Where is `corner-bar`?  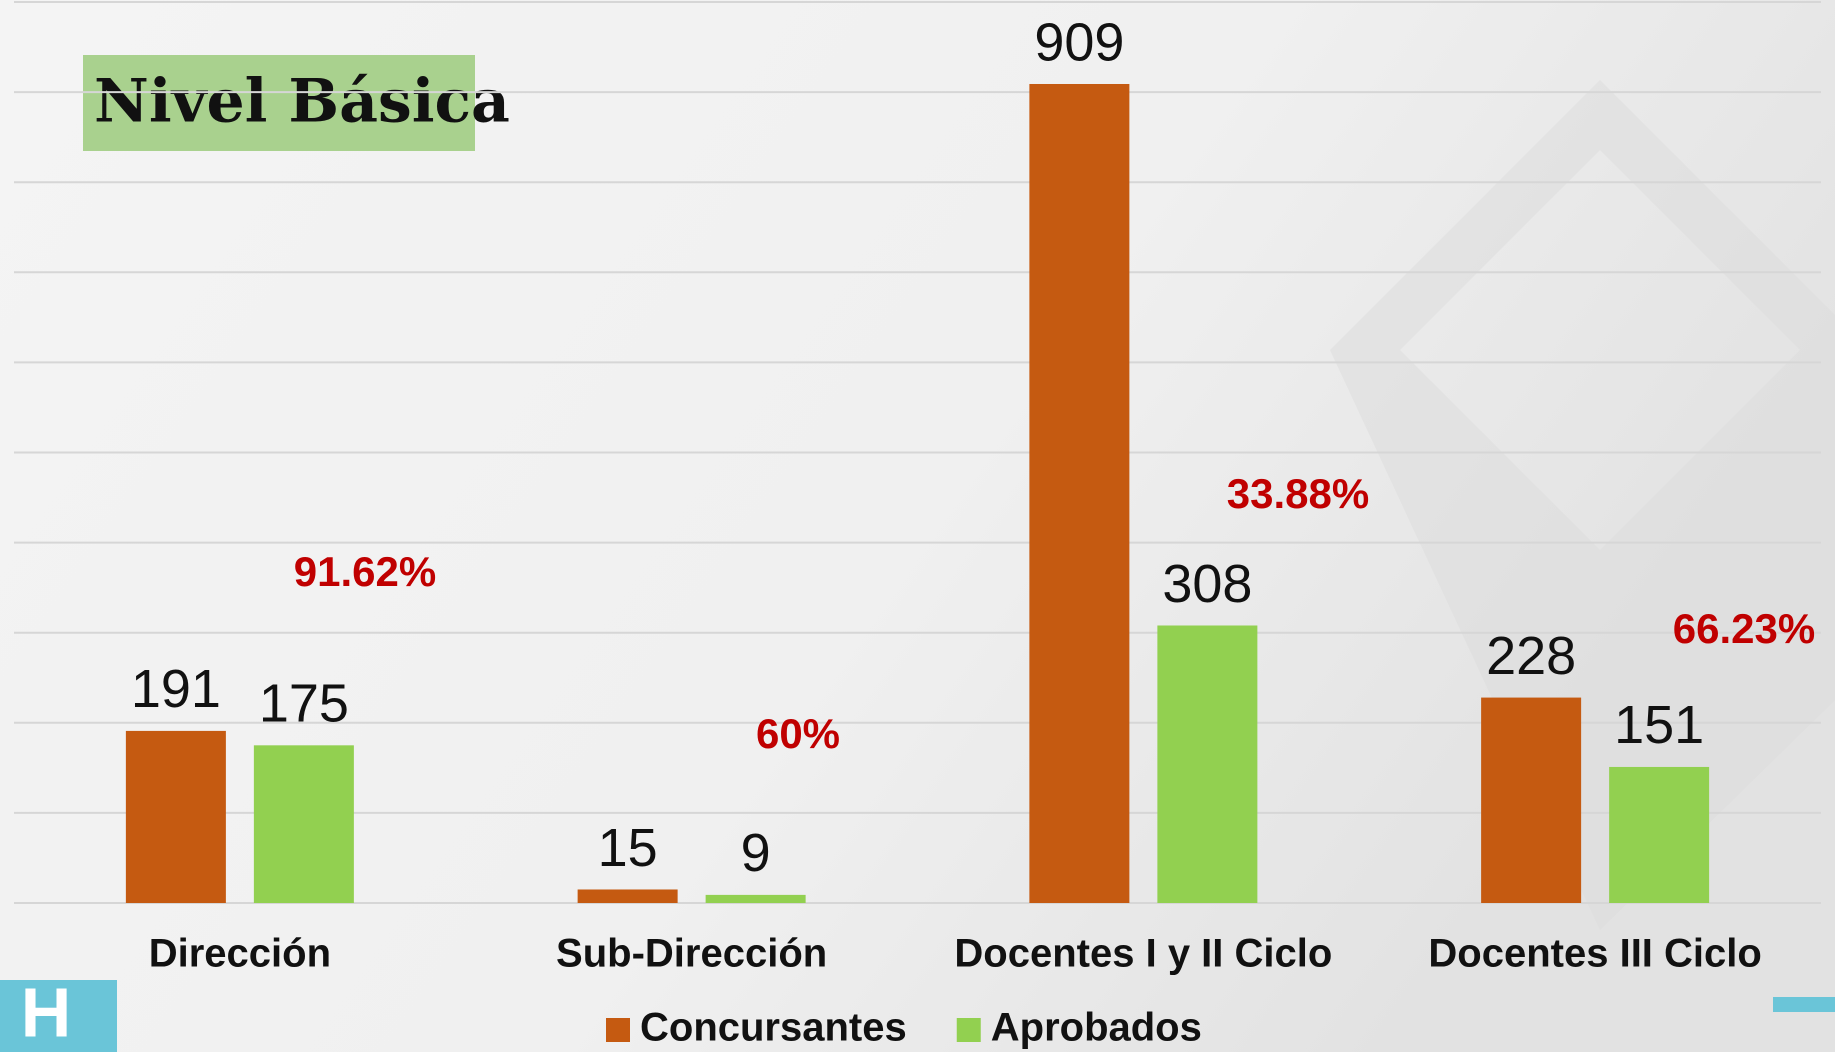 corner-bar is located at coordinates (1804, 1004).